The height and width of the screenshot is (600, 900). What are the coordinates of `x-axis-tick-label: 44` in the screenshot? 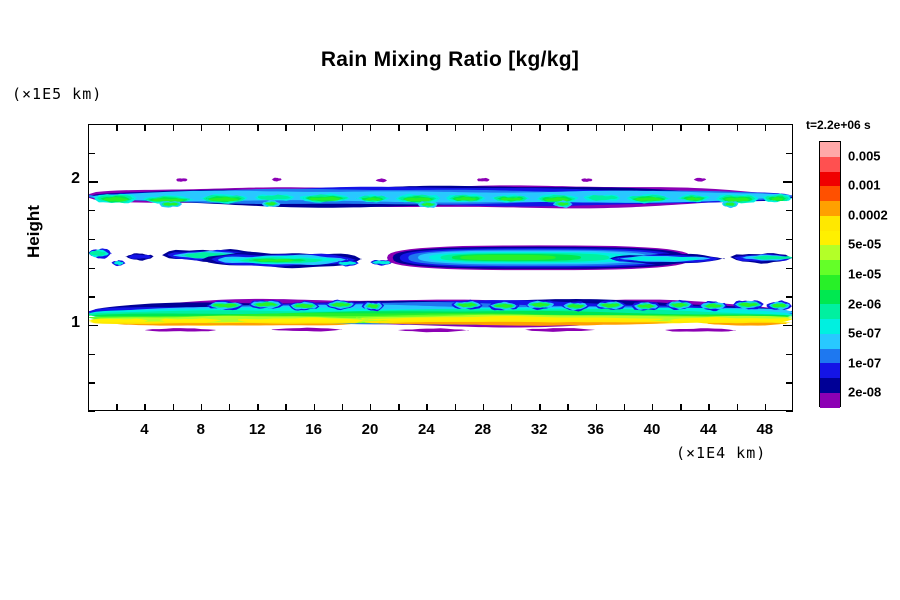 It's located at (708, 429).